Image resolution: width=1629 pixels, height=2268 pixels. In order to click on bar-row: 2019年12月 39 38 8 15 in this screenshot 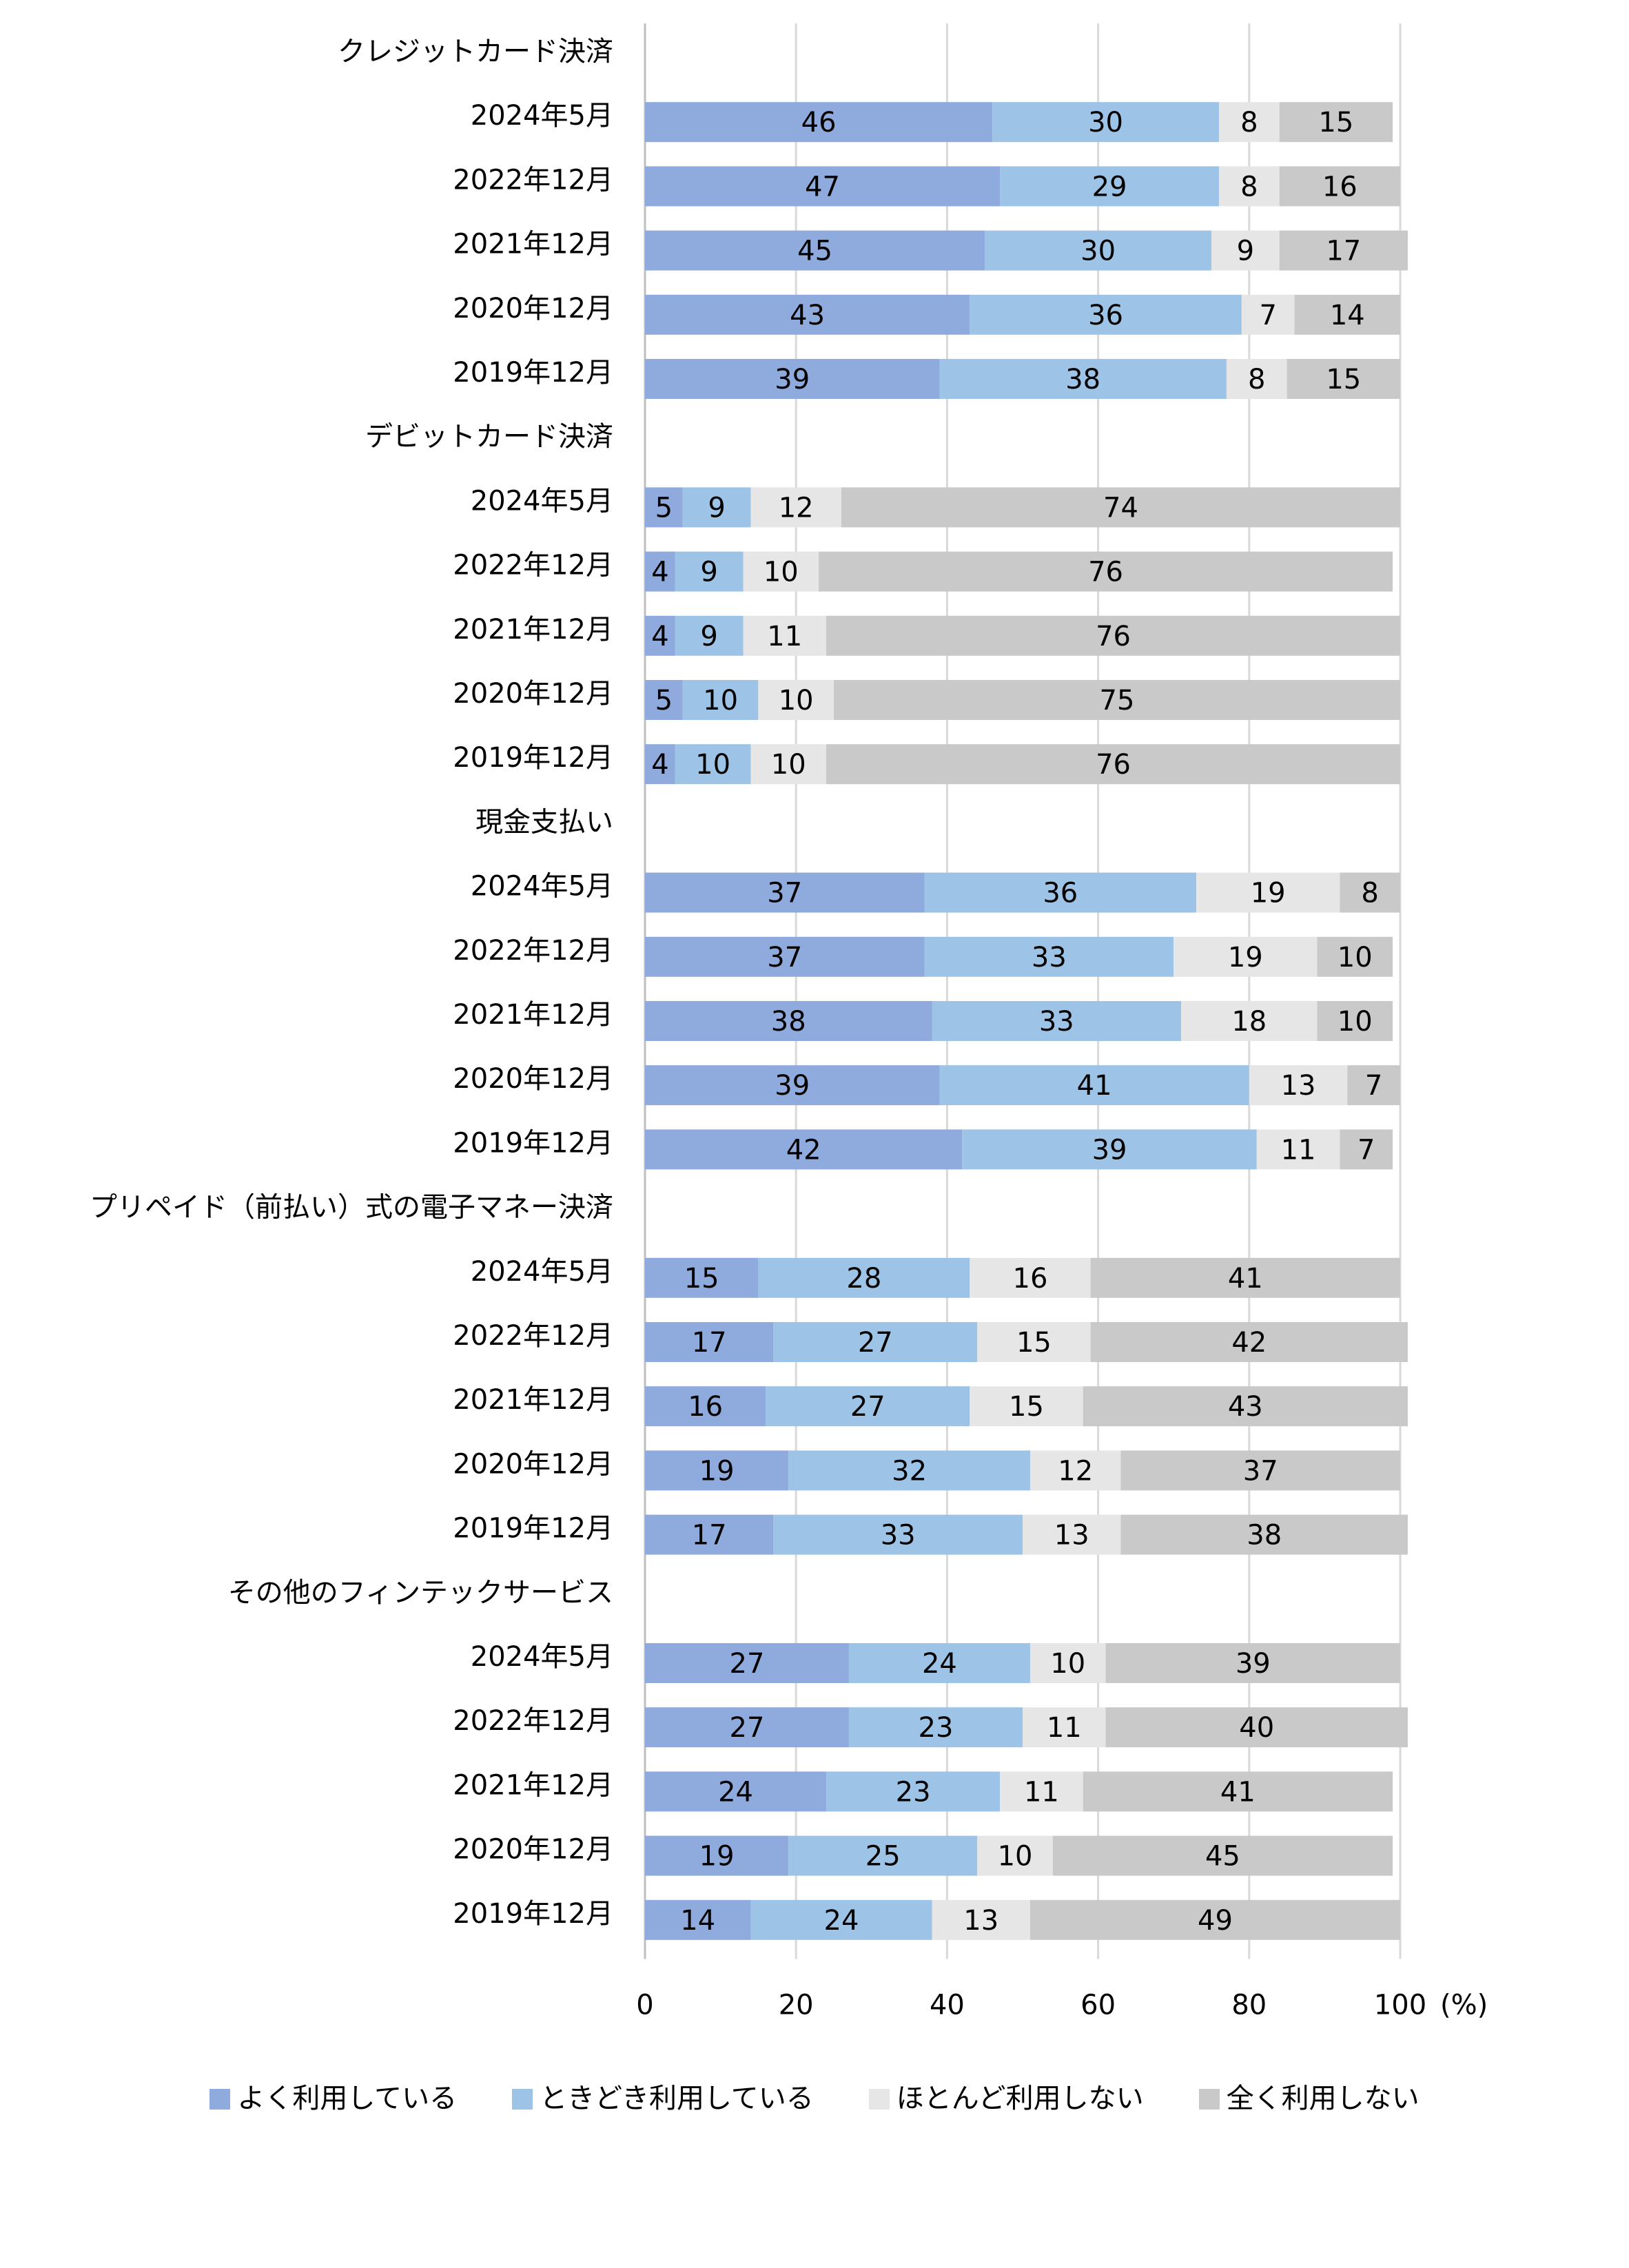, I will do `click(926, 378)`.